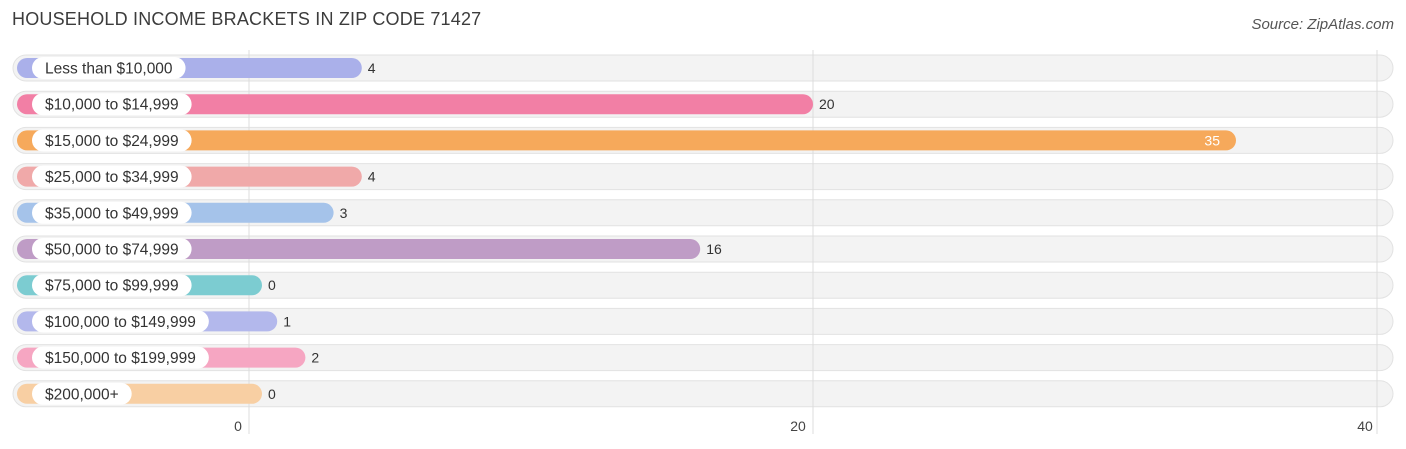  I want to click on category-label: $50,000 to $74,999, so click(112, 250).